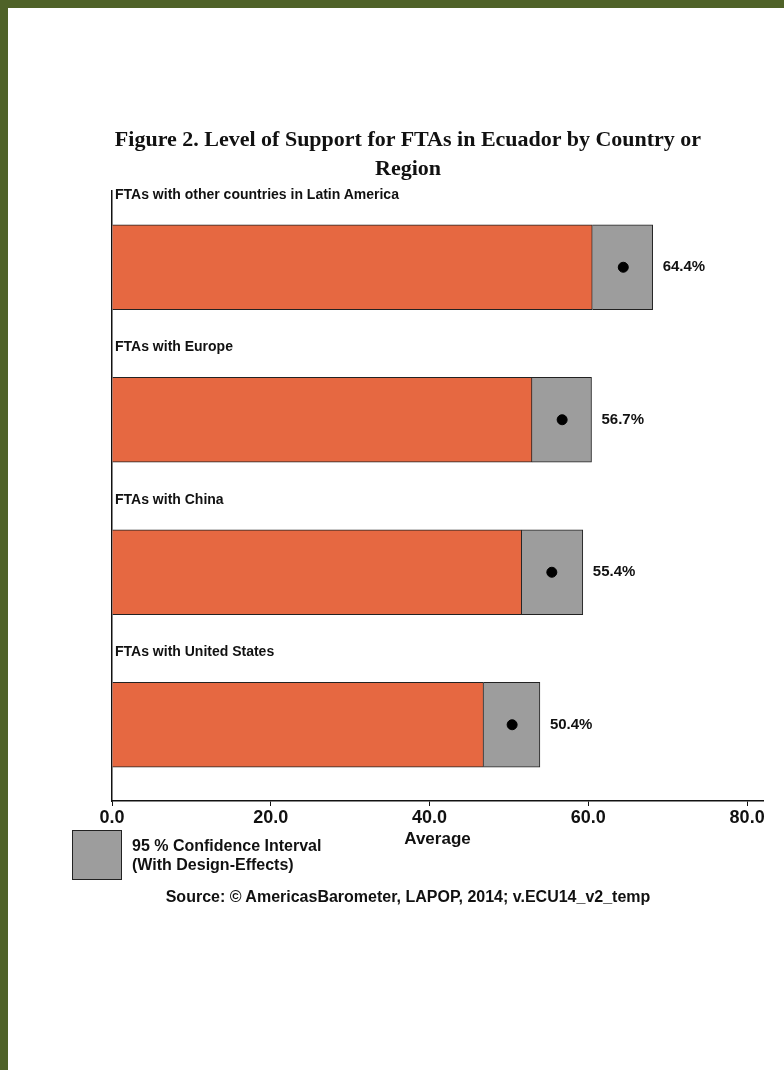 Image resolution: width=784 pixels, height=1070 pixels. What do you see at coordinates (614, 571) in the screenshot?
I see `data-label: 55.4%` at bounding box center [614, 571].